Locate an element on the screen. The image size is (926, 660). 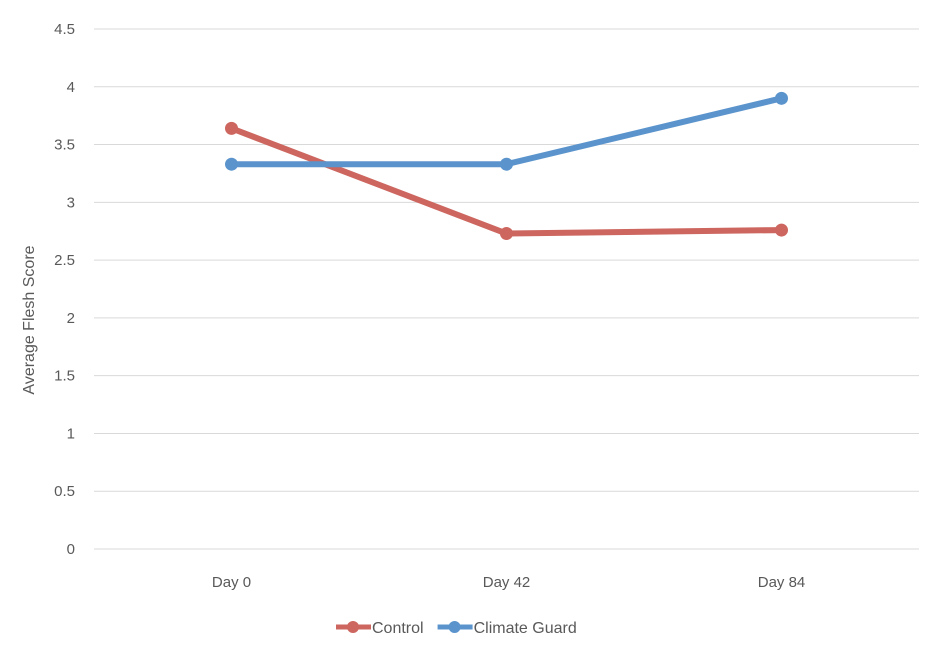
y-tick-label: 0.5 is located at coordinates (64, 491).